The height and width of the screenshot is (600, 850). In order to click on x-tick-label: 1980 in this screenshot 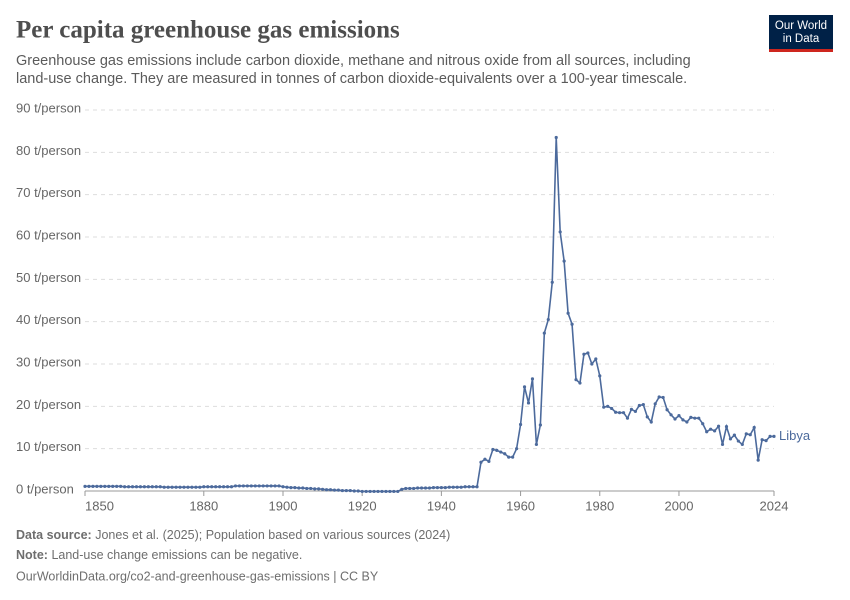, I will do `click(599, 505)`.